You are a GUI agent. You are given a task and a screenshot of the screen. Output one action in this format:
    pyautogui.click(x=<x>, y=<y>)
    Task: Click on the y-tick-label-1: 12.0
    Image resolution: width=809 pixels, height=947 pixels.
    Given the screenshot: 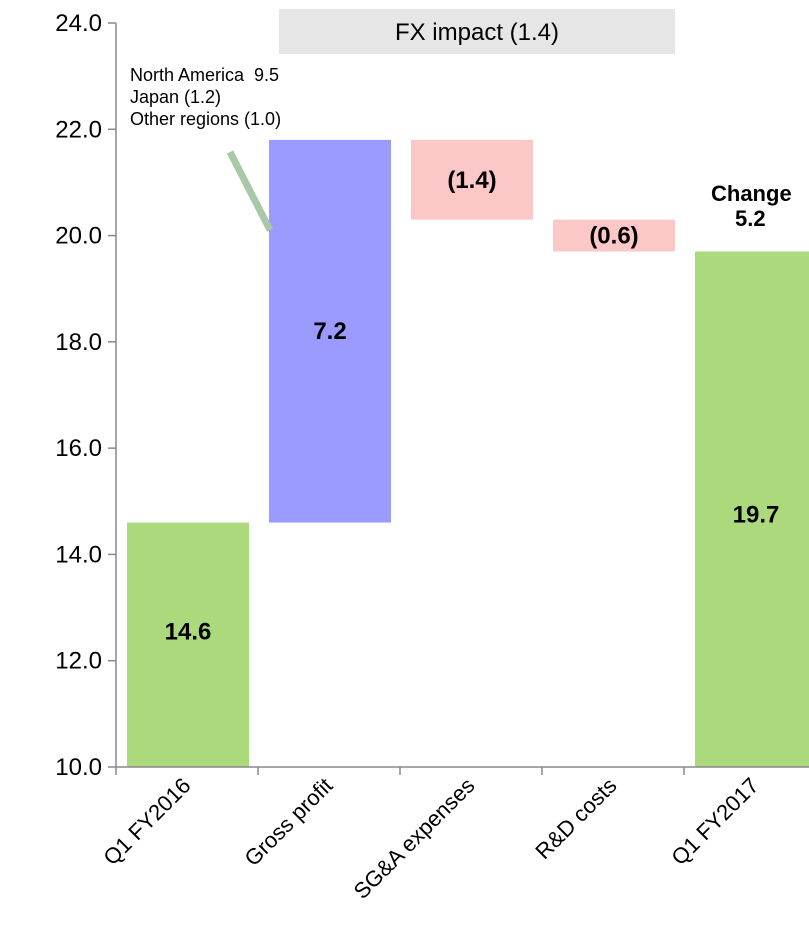 What is the action you would take?
    pyautogui.click(x=78, y=661)
    